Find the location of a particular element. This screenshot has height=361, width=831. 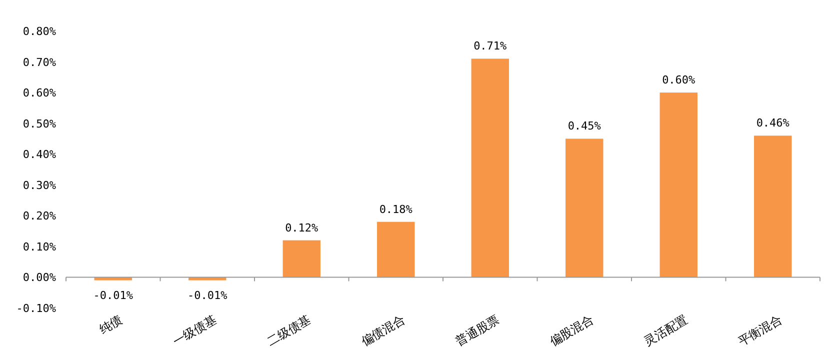

y-tick-label: -0.10% is located at coordinates (36, 308).